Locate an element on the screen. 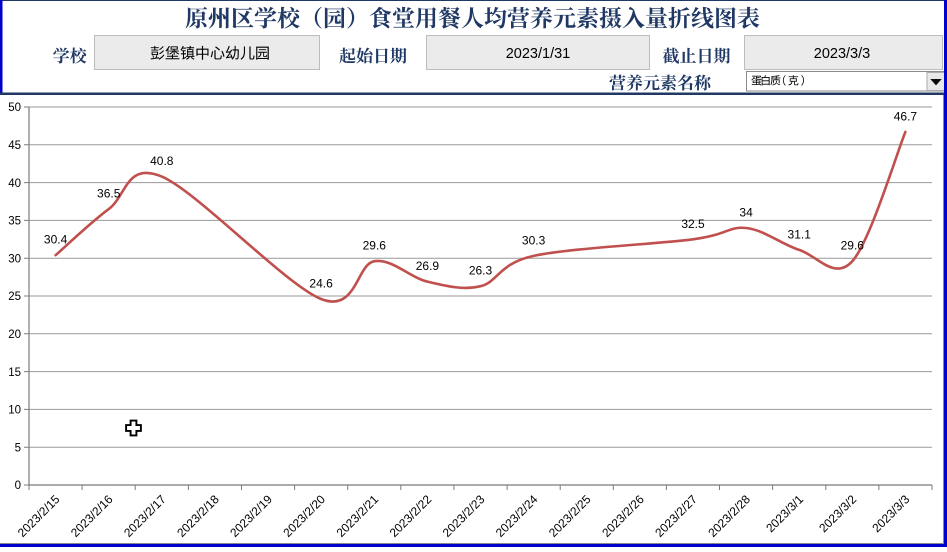 This screenshot has width=947, height=552. svg-text: 50 is located at coordinates (14, 108).